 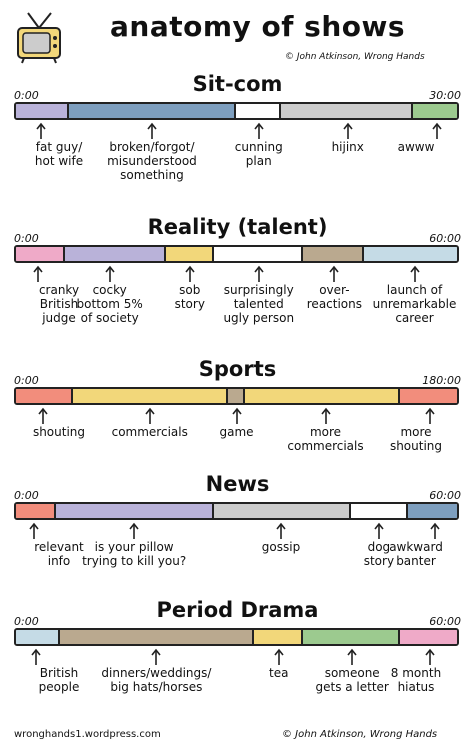 I want to click on segment-label: sob story, so click(x=189, y=297).